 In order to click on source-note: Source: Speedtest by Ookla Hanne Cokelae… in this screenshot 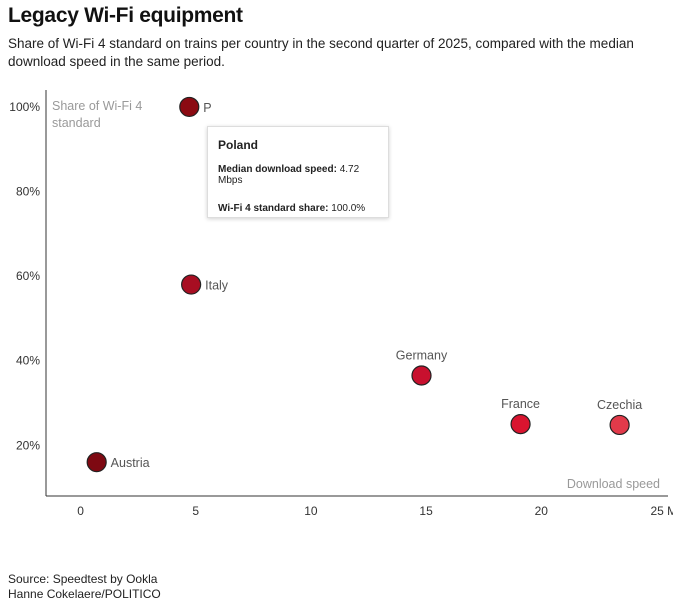, I will do `click(84, 587)`.